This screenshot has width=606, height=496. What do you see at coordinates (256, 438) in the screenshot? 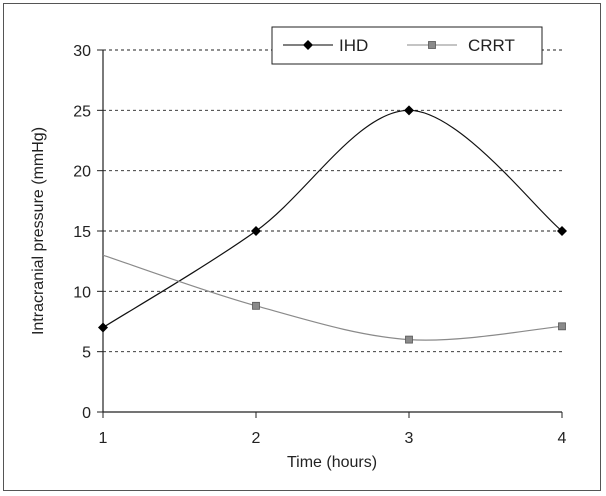
I see `x-tick-label: 2` at bounding box center [256, 438].